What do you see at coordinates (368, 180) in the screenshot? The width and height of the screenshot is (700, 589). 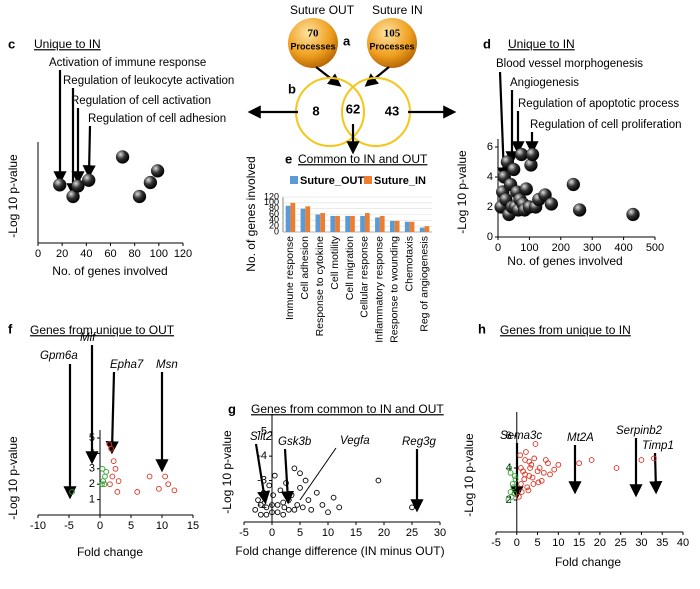 I see `legend-swatch` at bounding box center [368, 180].